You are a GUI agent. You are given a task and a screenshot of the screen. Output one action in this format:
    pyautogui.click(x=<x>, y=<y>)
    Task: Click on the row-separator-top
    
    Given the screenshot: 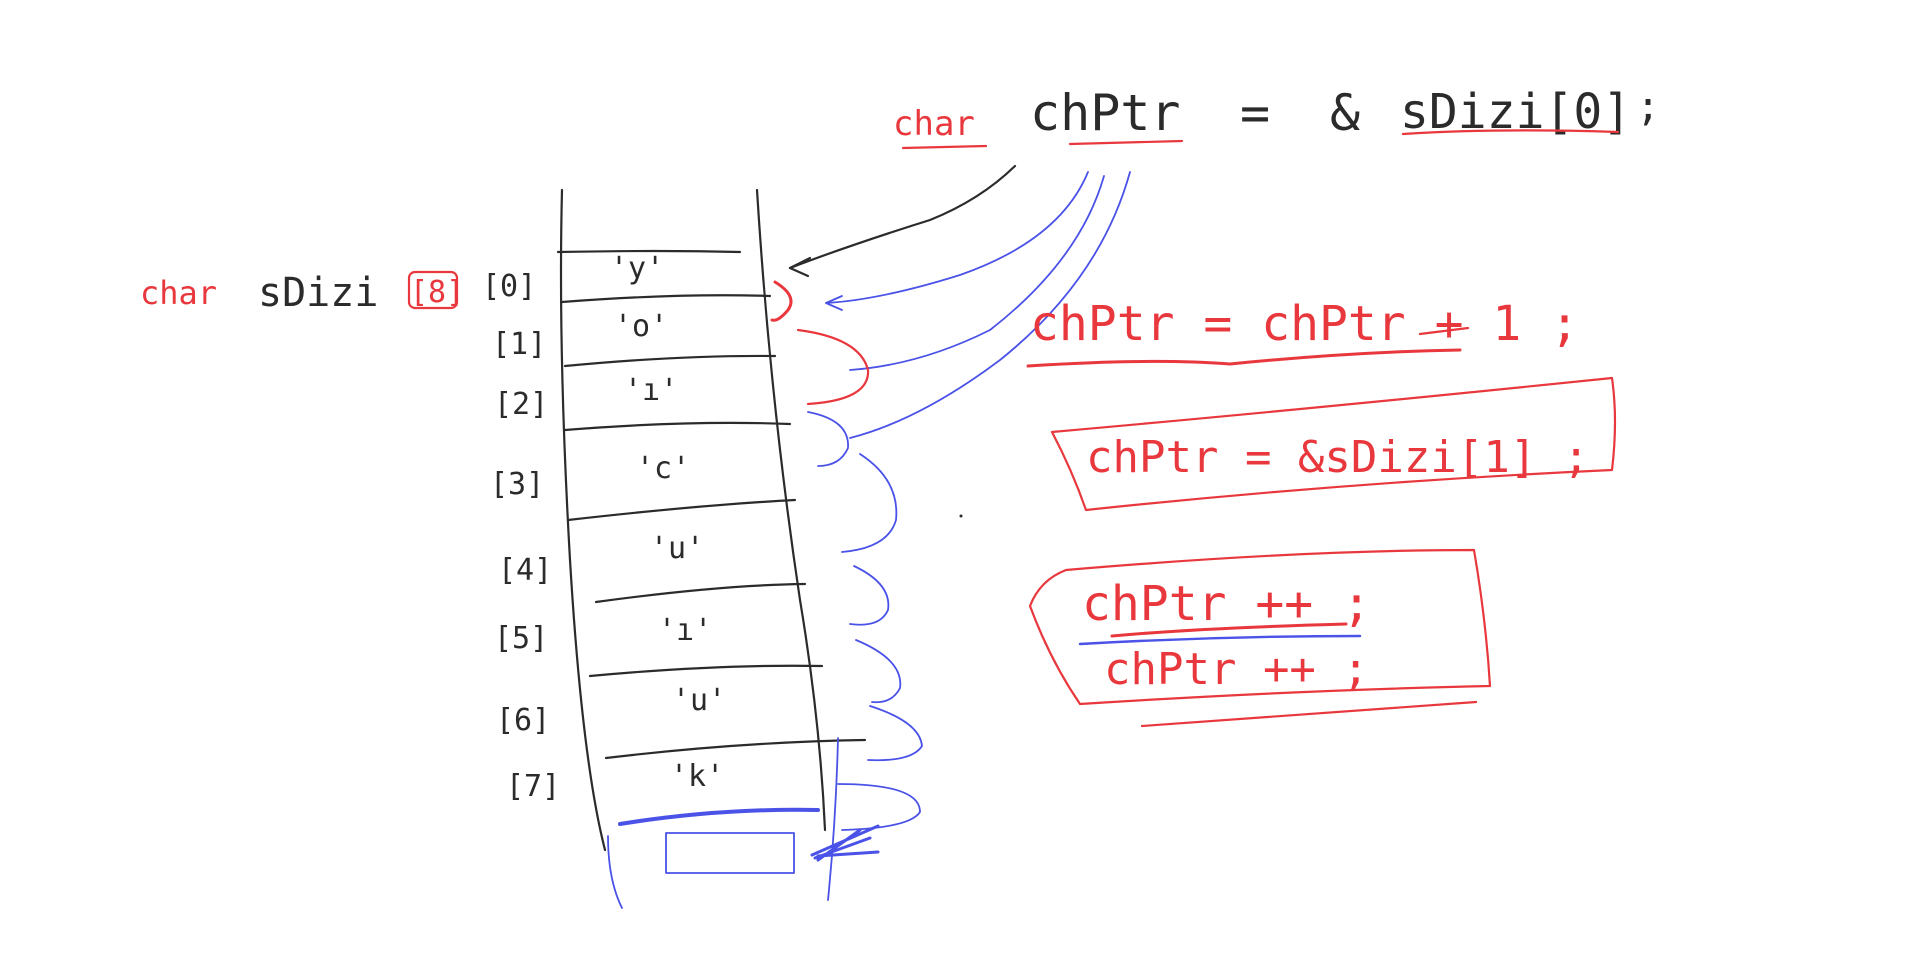 What is the action you would take?
    pyautogui.click(x=649, y=251)
    